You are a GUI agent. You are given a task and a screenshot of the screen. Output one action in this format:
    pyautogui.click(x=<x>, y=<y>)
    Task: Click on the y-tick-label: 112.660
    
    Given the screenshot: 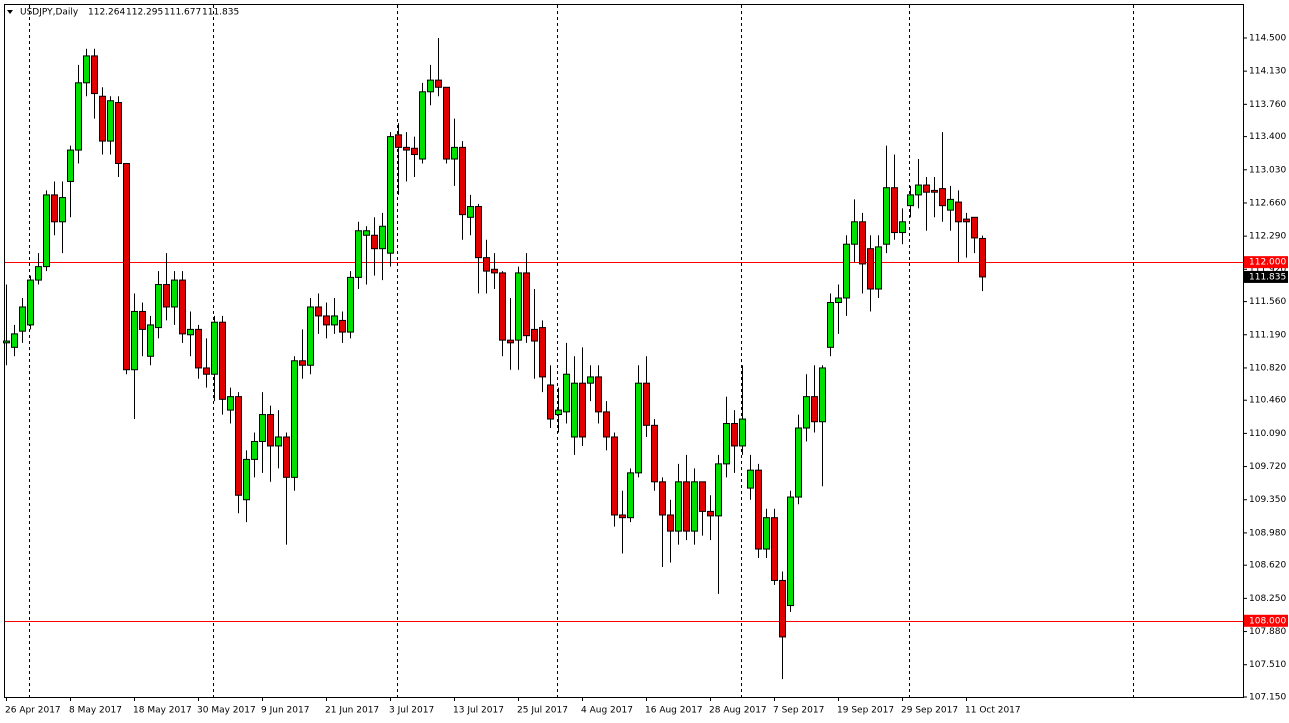 What is the action you would take?
    pyautogui.click(x=1267, y=203)
    